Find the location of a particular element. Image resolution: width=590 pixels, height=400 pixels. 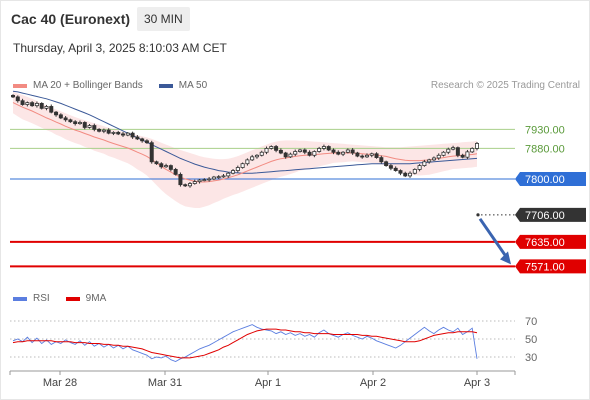

price-legend: MA 20 + Bollinger Bands MA 50 is located at coordinates (118, 85).